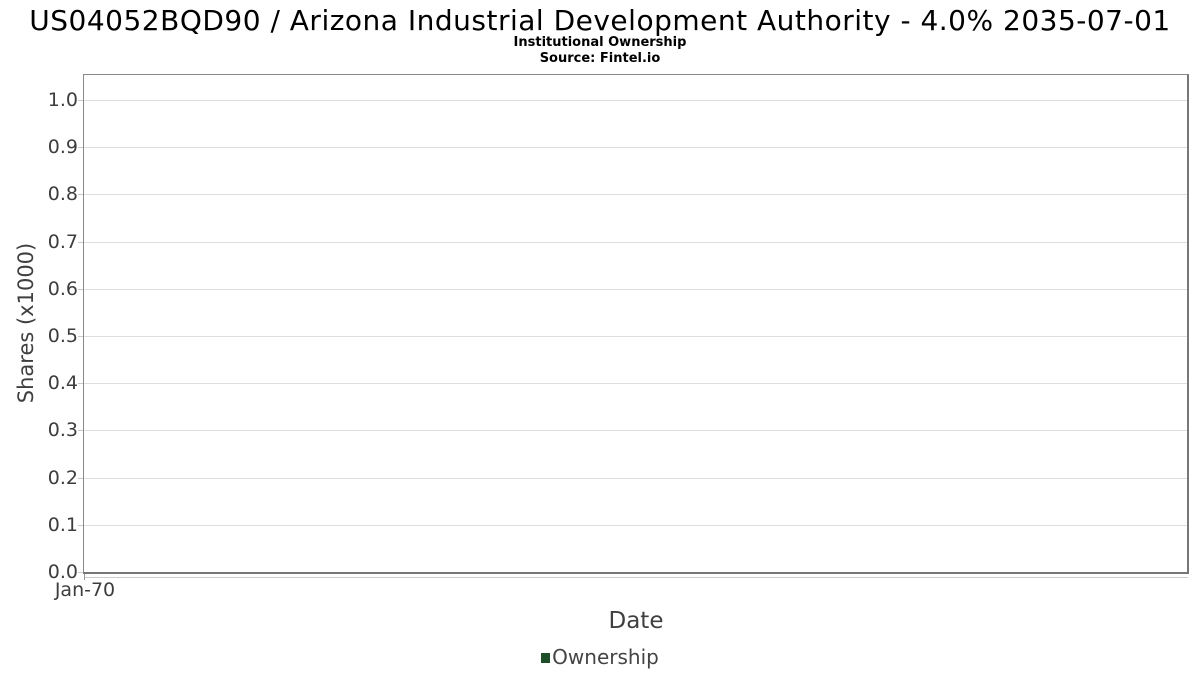 Image resolution: width=1200 pixels, height=675 pixels. What do you see at coordinates (546, 658) in the screenshot?
I see `ownership-series-marker-icon` at bounding box center [546, 658].